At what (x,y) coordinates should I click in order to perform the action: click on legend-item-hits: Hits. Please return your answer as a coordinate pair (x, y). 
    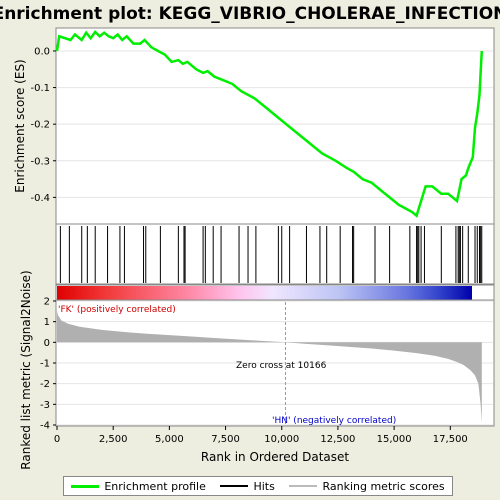
    Looking at the image, I should click on (247, 486).